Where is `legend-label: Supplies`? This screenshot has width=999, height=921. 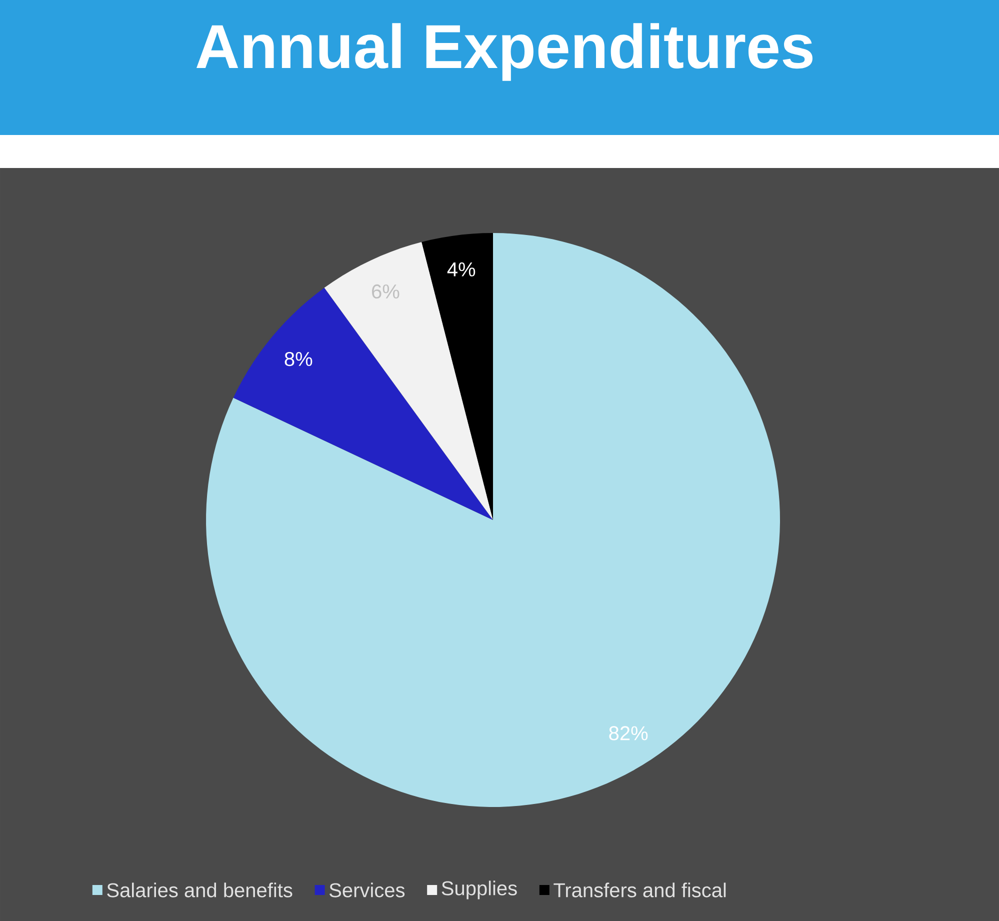 legend-label: Supplies is located at coordinates (479, 890).